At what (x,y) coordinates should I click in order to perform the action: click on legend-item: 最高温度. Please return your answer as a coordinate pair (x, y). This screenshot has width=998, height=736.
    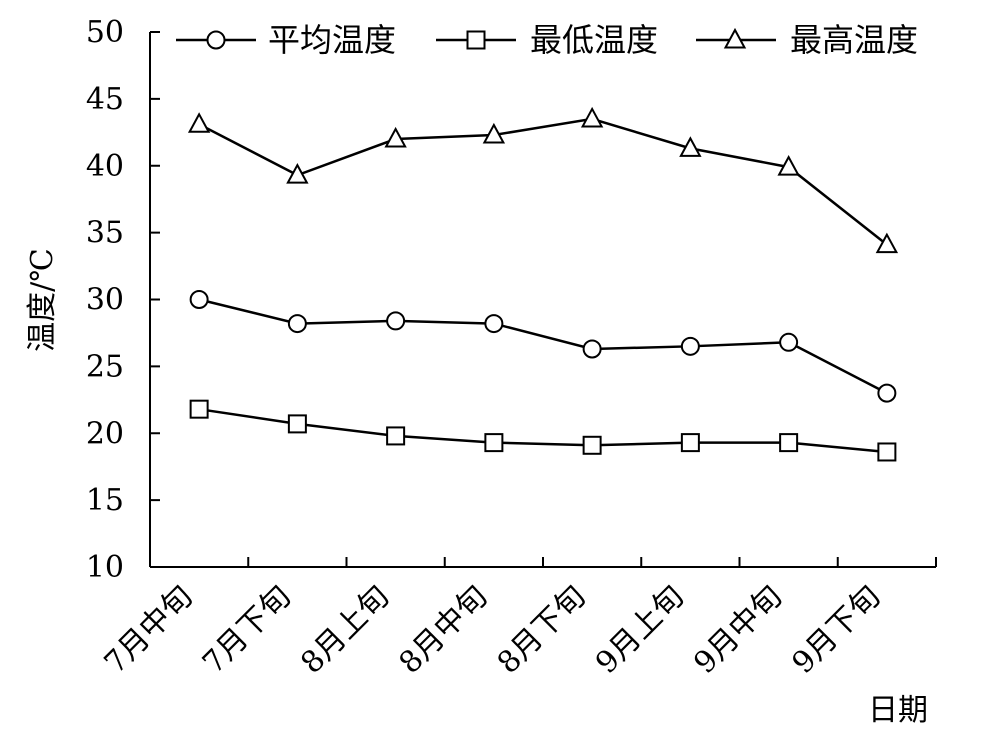
    Looking at the image, I should click on (807, 40).